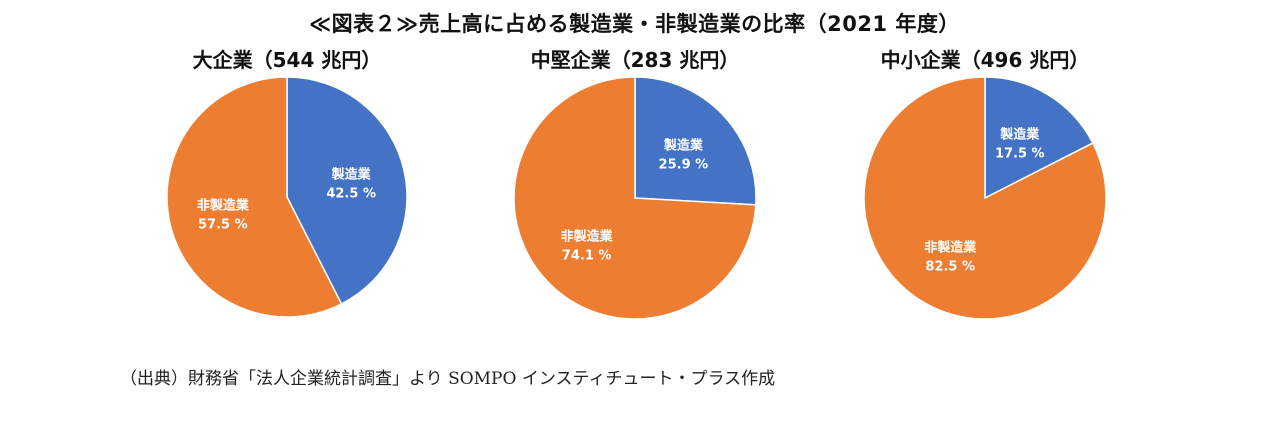 The width and height of the screenshot is (1269, 425). Describe the element at coordinates (287, 60) in the screenshot. I see `pie-title: 大企業（544 兆円）` at that location.